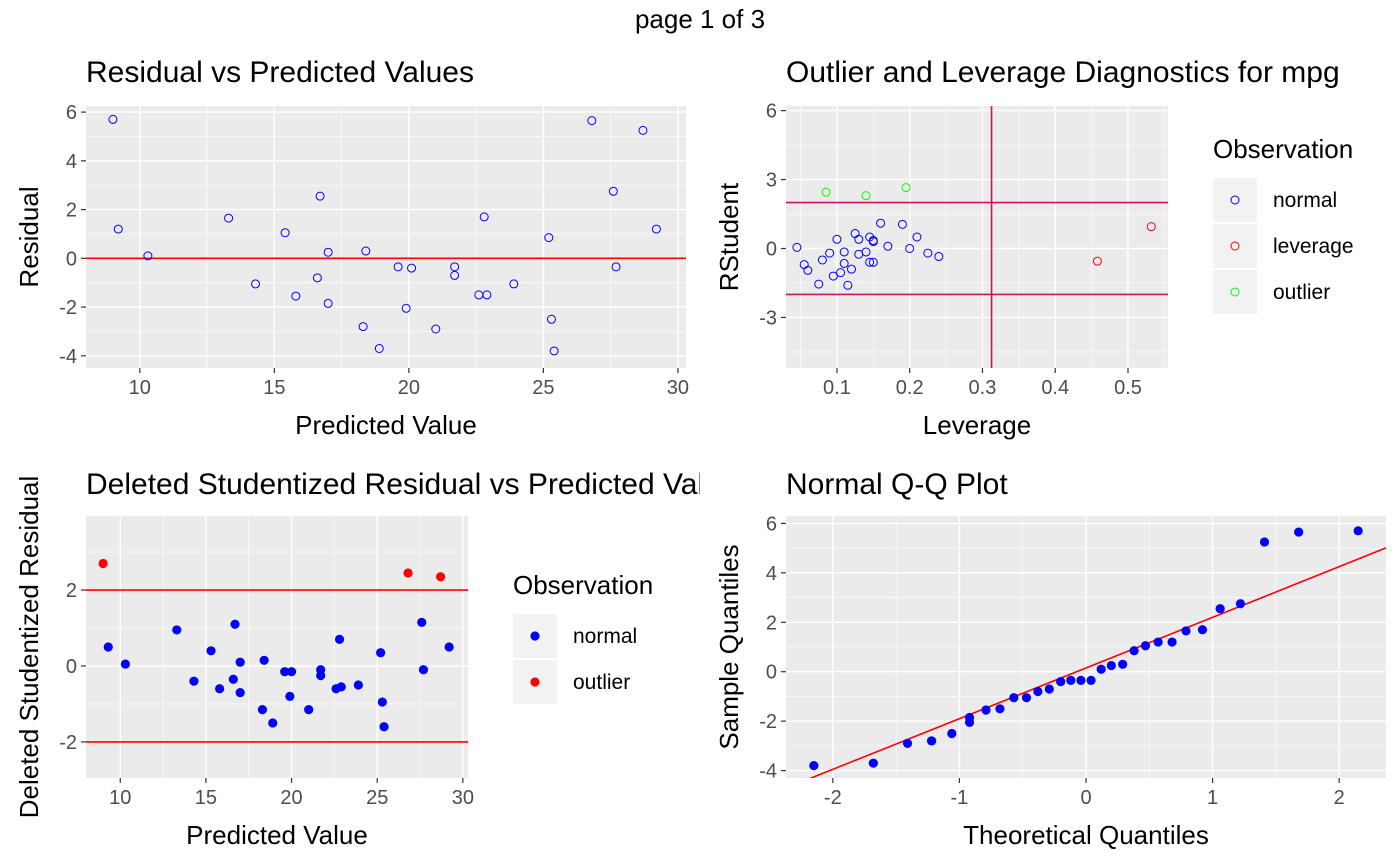  What do you see at coordinates (771, 181) in the screenshot?
I see `y-tick-label: 3` at bounding box center [771, 181].